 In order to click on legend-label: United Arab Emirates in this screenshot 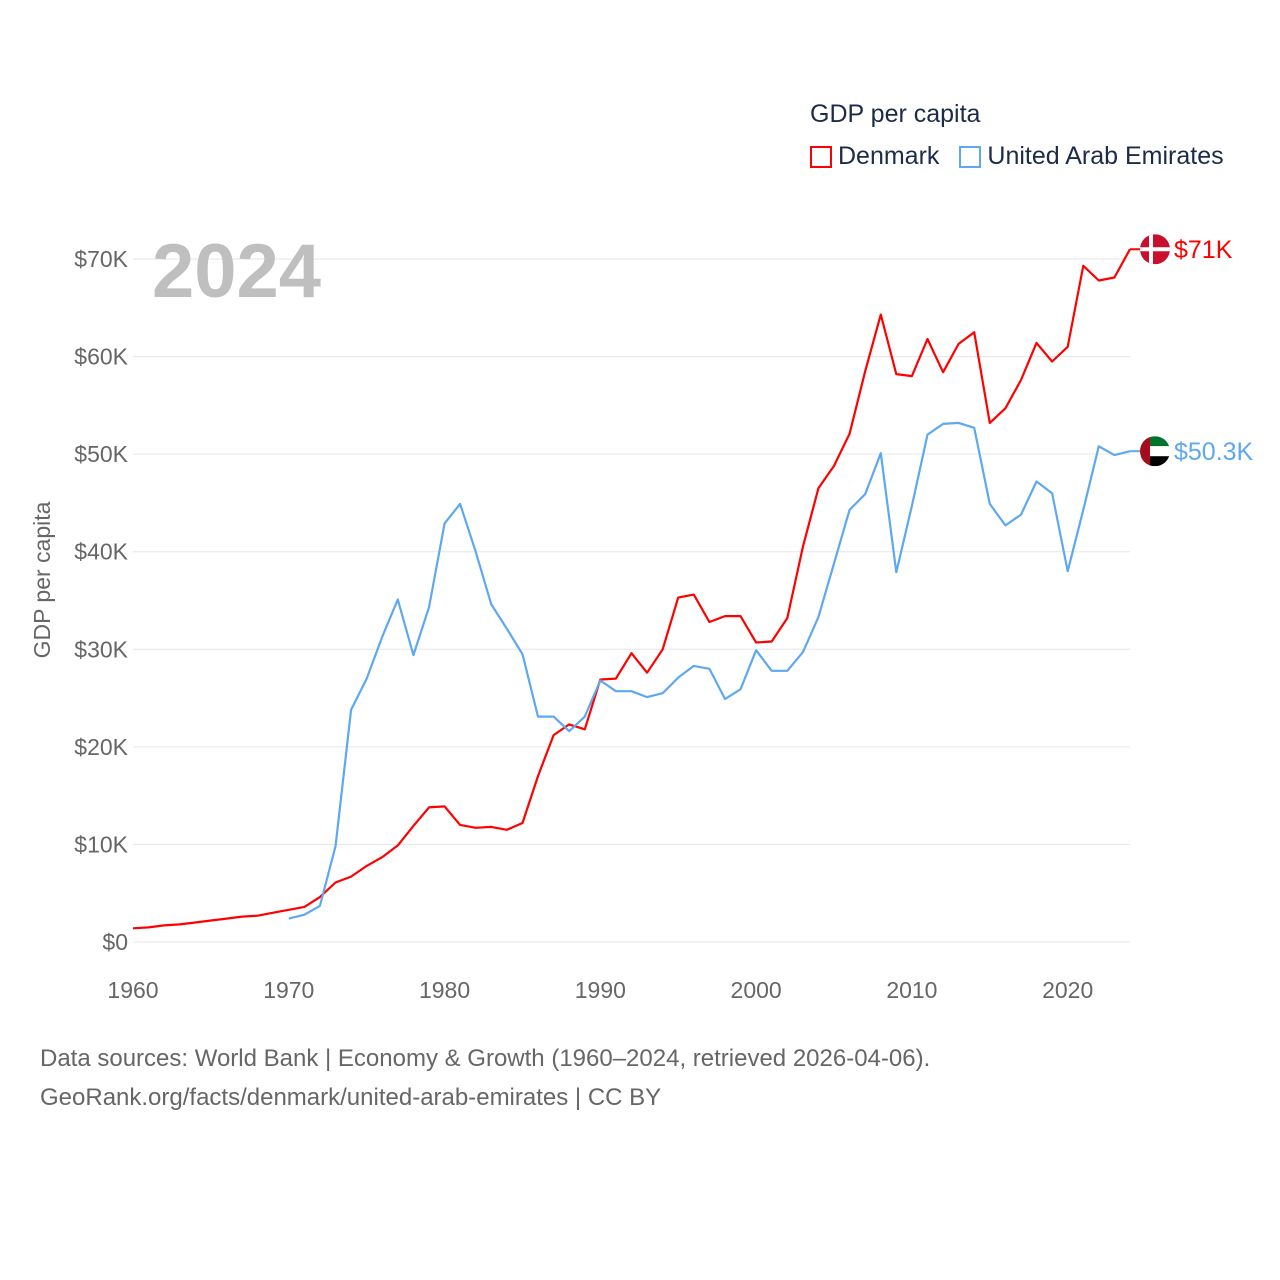, I will do `click(1105, 156)`.